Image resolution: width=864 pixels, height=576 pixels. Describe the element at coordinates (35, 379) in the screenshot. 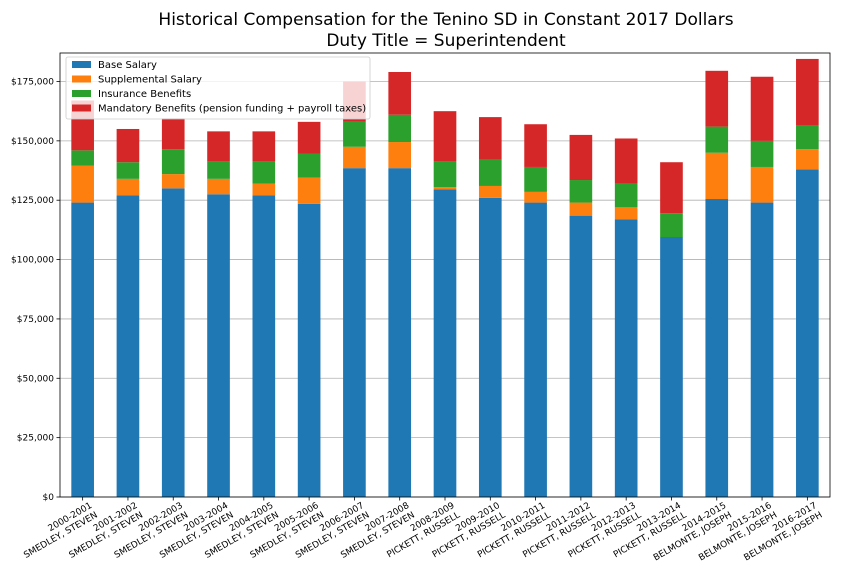

I see `y-tick-label: $50,000` at that location.